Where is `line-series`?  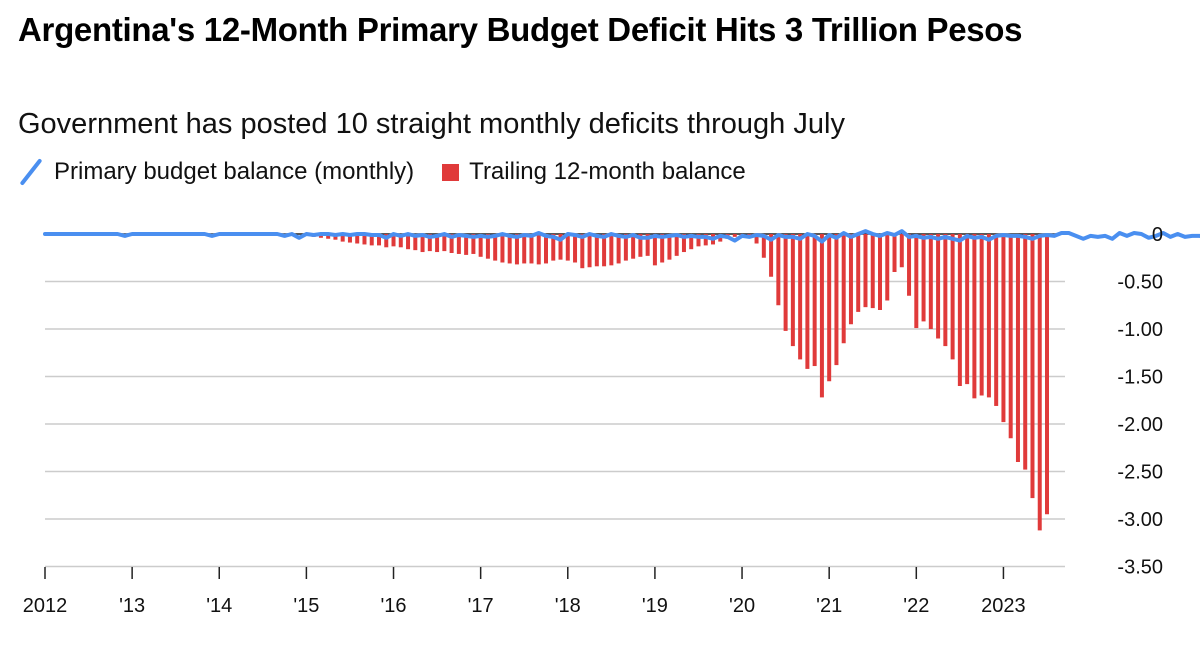 line-series is located at coordinates (621, 236).